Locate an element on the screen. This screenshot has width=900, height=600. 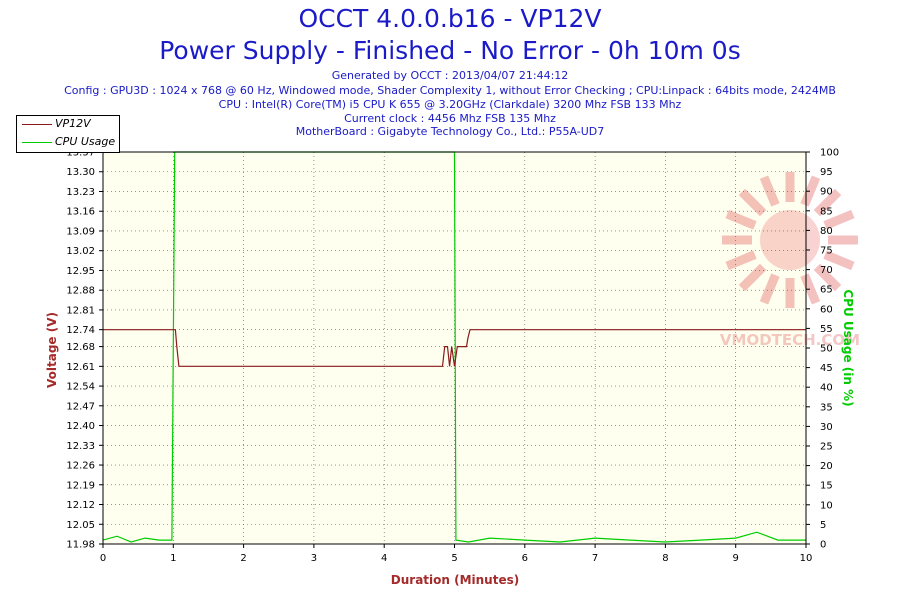
legend-label-cpu-usage: CPU Usage is located at coordinates (85, 141).